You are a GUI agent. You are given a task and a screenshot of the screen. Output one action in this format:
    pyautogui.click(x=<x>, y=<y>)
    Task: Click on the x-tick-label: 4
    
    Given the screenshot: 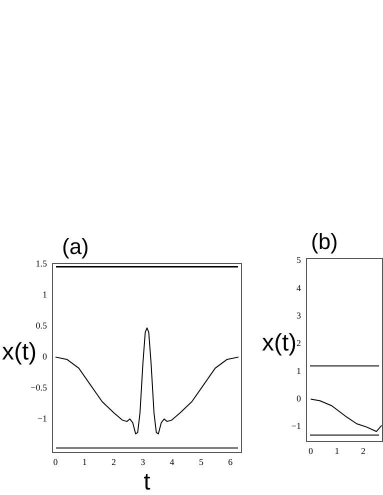 What is the action you would take?
    pyautogui.click(x=172, y=461)
    